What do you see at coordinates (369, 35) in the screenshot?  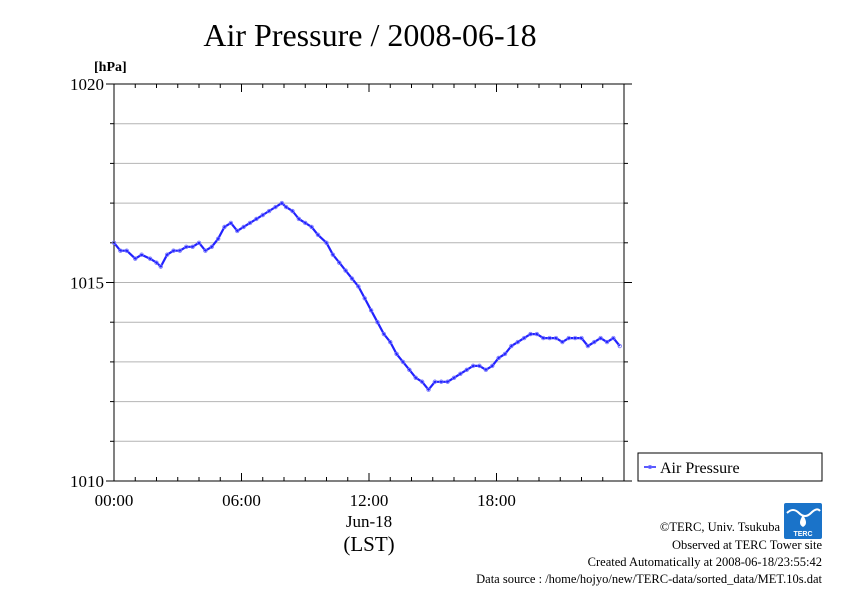 I see `chart-title: Air Pressure / 2008-06-18` at bounding box center [369, 35].